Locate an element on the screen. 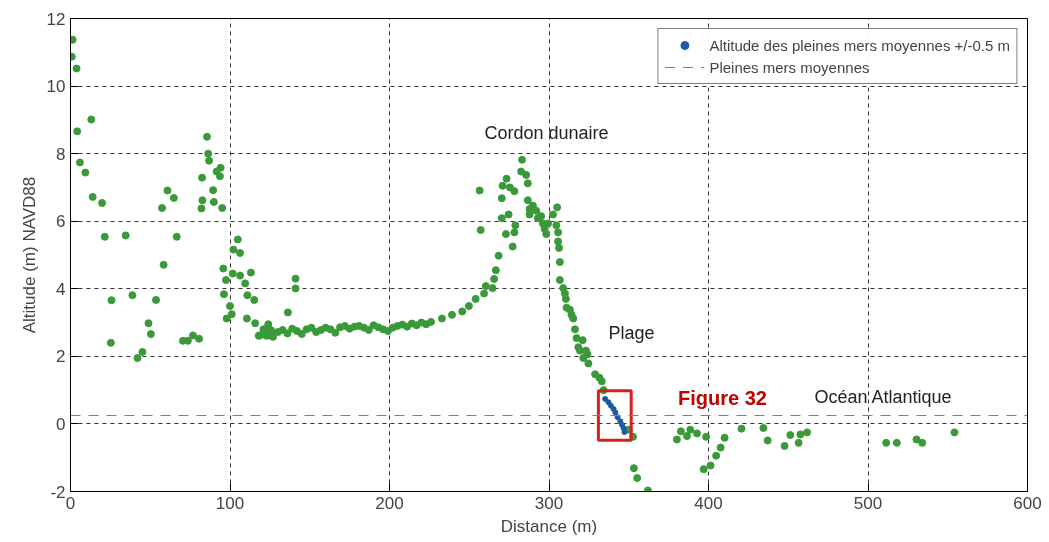 The width and height of the screenshot is (1049, 542). x-tick-label: 300 is located at coordinates (549, 503).